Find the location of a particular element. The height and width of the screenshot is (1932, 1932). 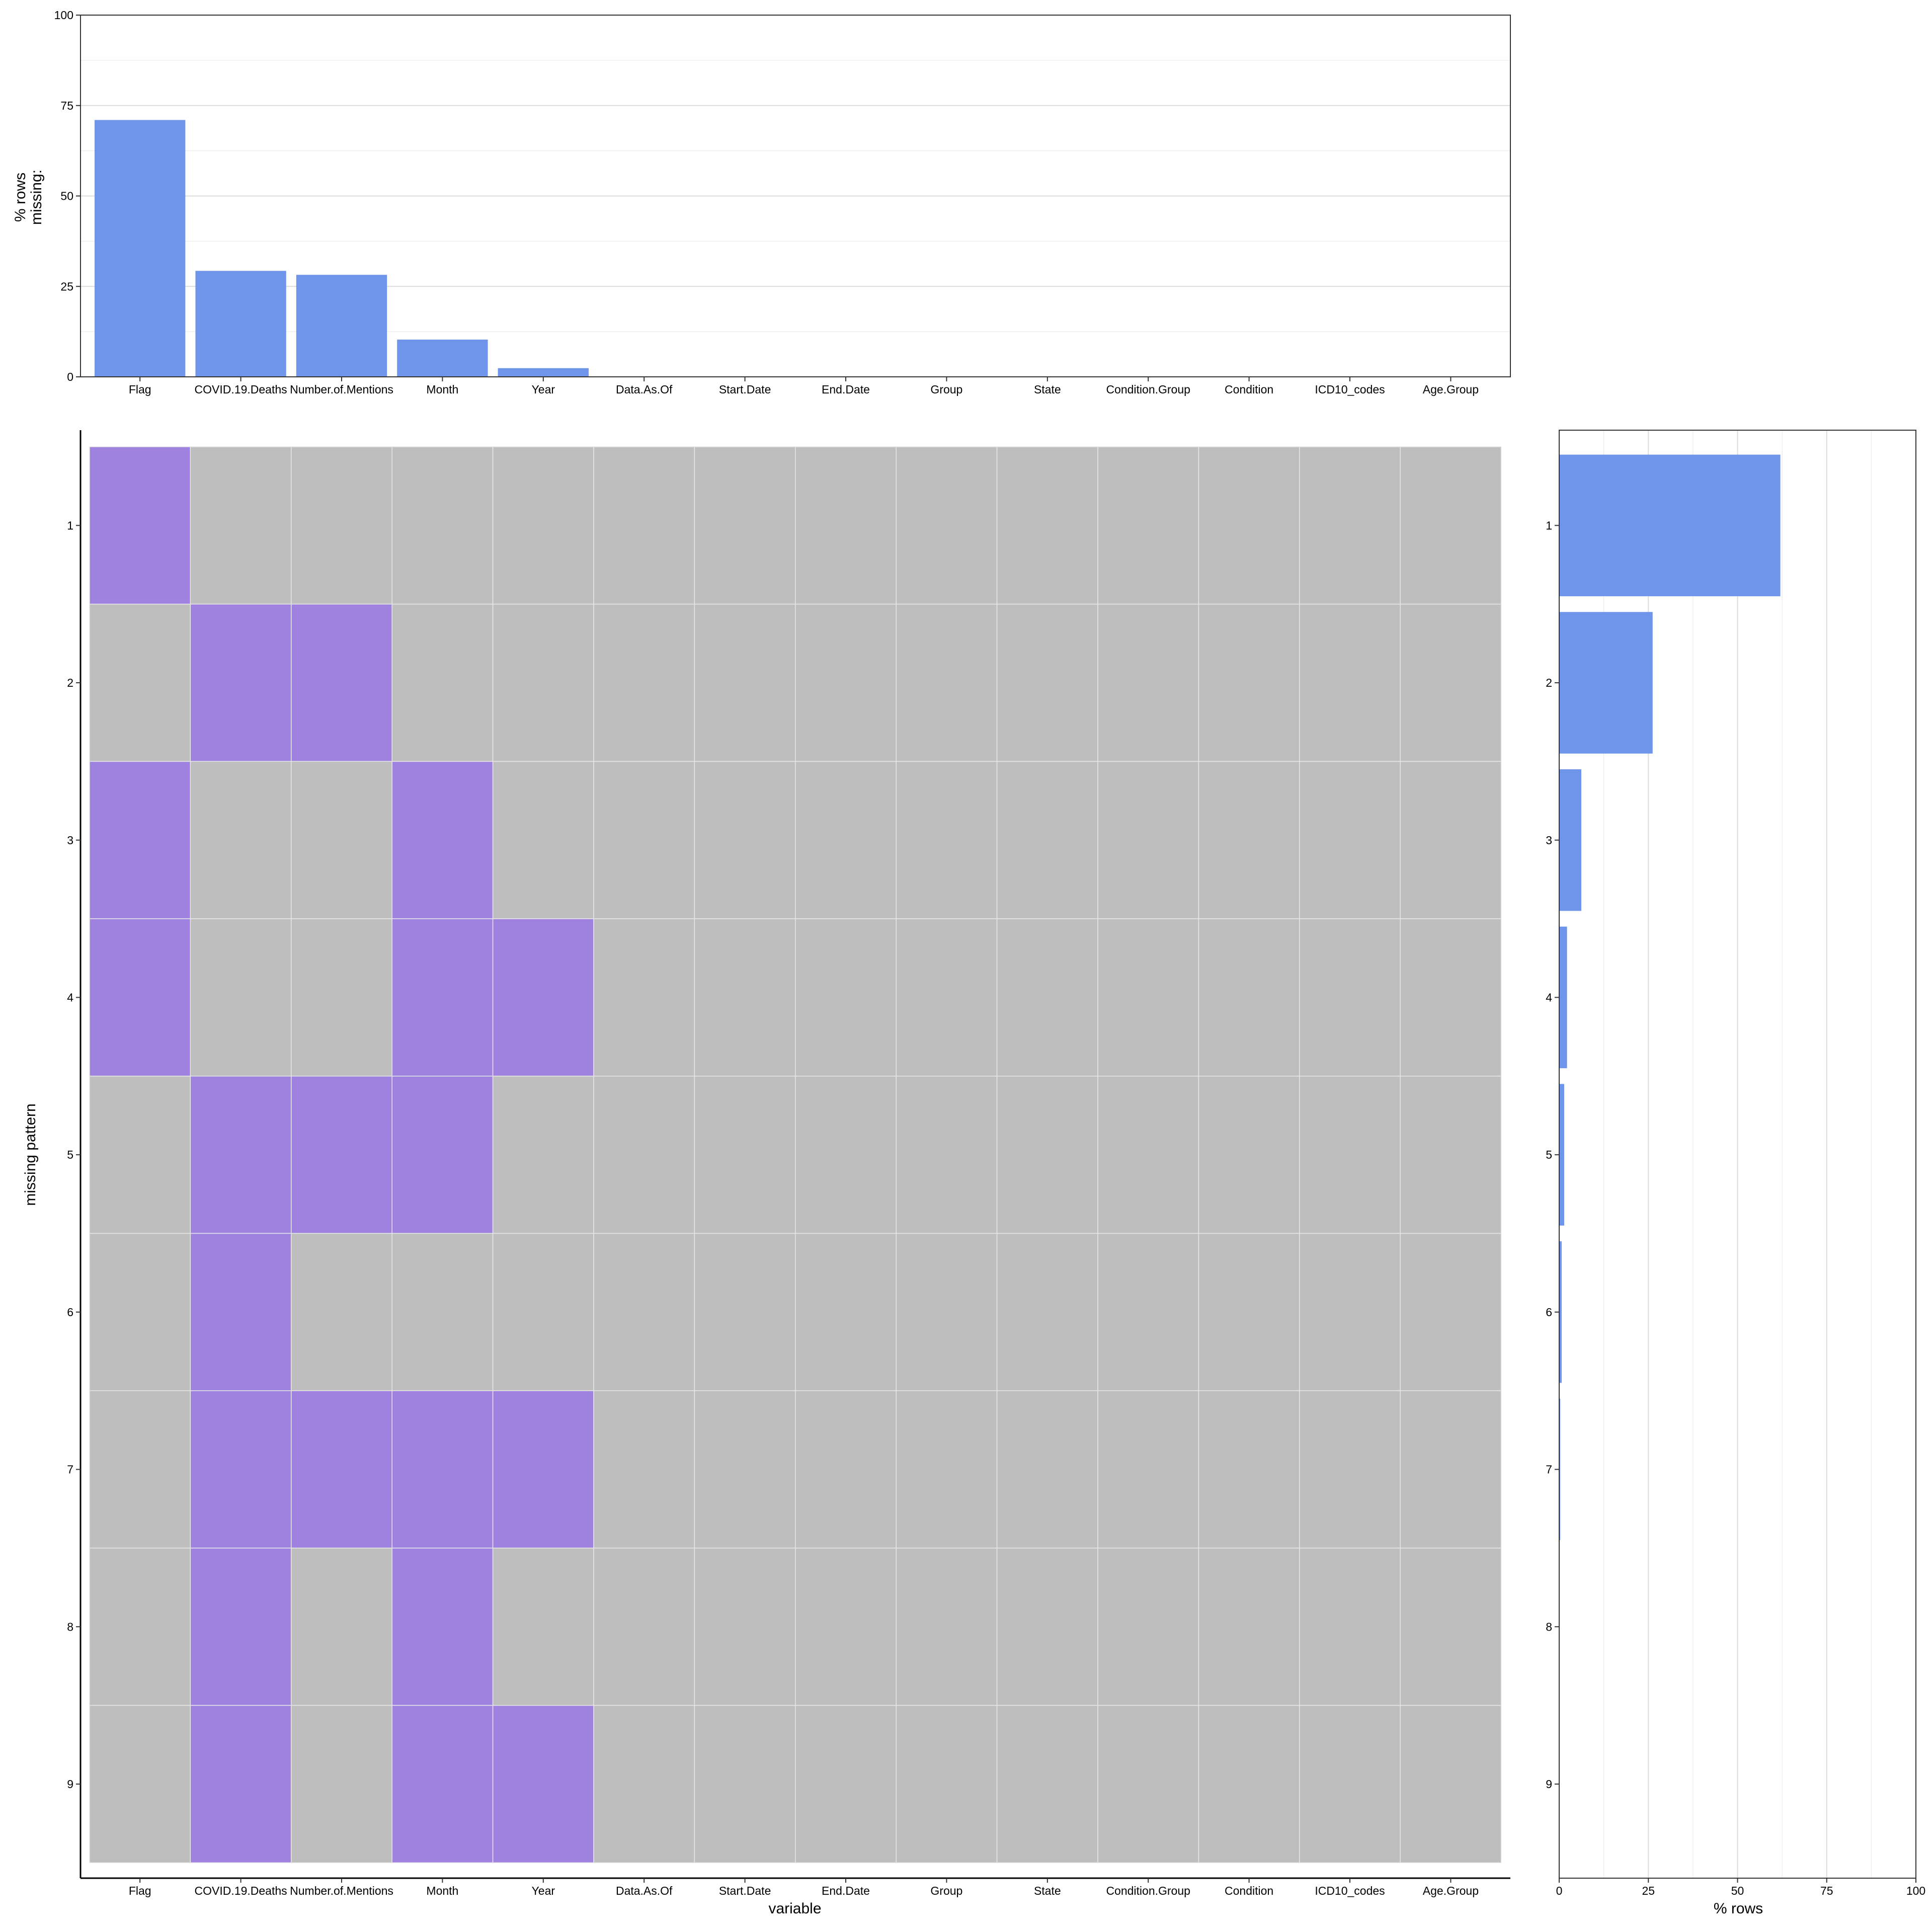

heatmap-y-tick-label: 6 is located at coordinates (70, 1312).